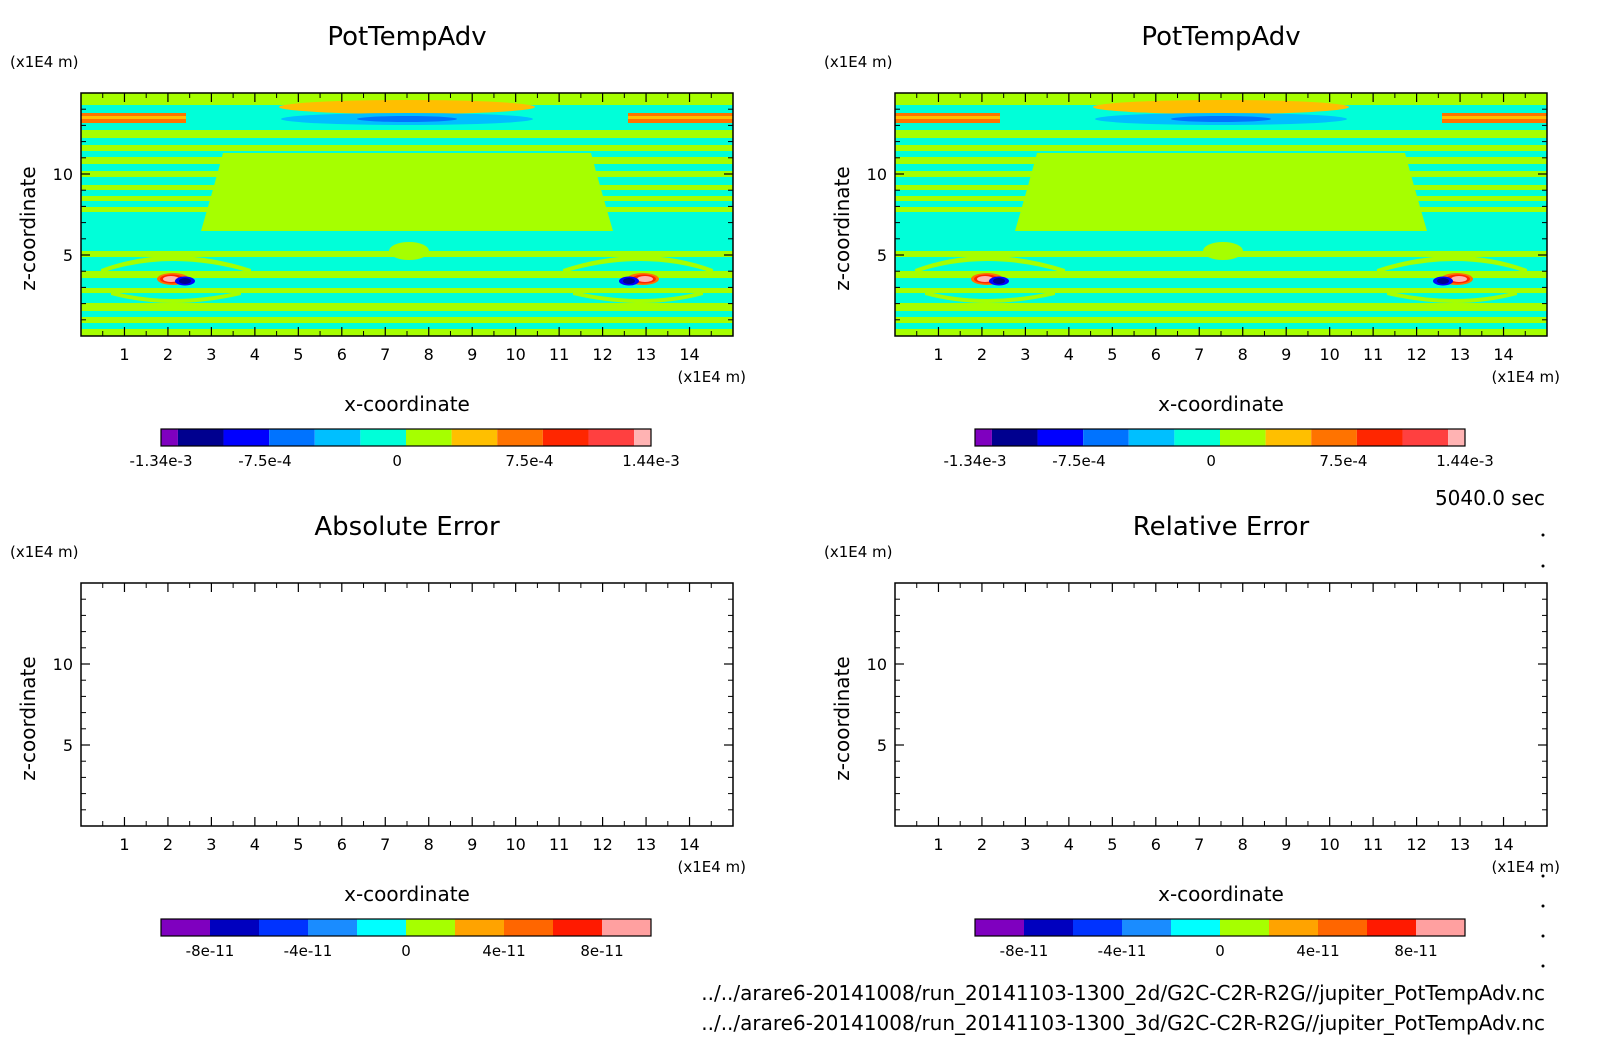 This screenshot has width=1604, height=1054. I want to click on x-tick-label: 7, so click(385, 354).